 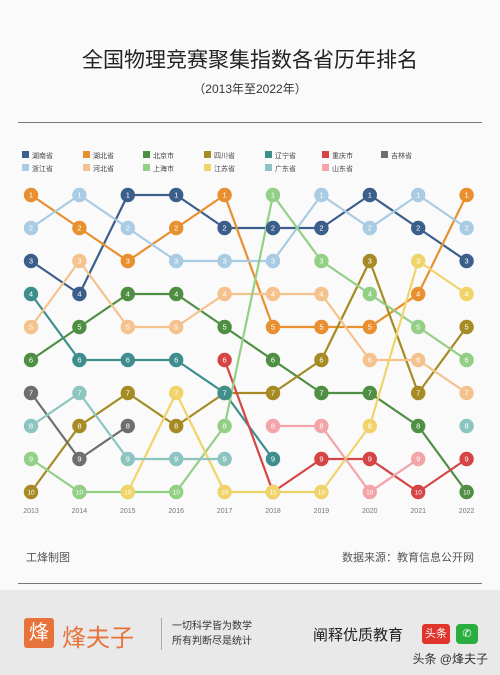 What do you see at coordinates (436, 634) in the screenshot?
I see `toutiao-icon: 头条` at bounding box center [436, 634].